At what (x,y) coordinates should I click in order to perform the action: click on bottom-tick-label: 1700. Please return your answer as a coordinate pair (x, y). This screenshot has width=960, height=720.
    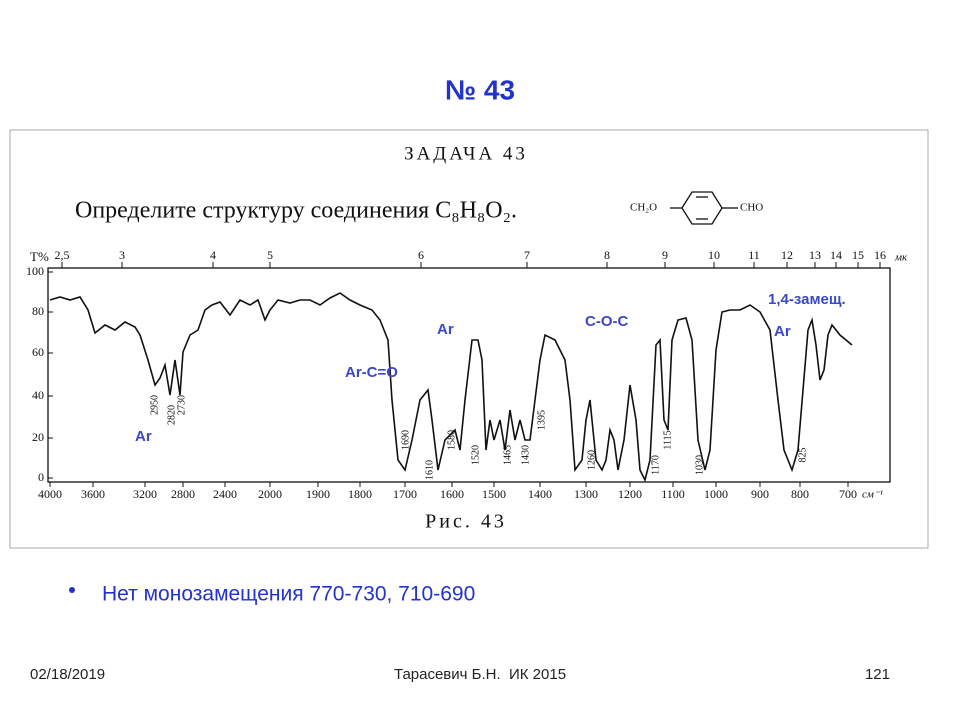
    Looking at the image, I should click on (405, 494).